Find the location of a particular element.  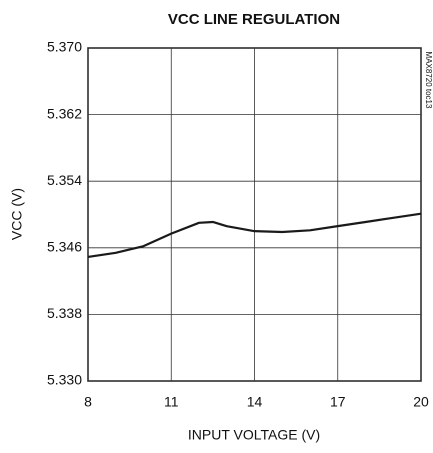

annotation: MAX8720 toc13 is located at coordinates (428, 80).